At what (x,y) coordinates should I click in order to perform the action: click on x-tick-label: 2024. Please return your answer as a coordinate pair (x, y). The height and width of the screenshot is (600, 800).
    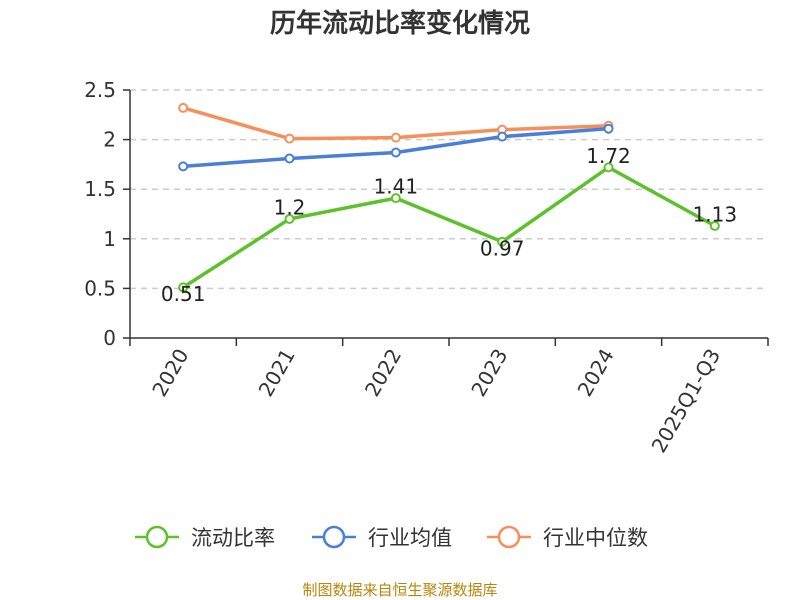
    Looking at the image, I should click on (596, 373).